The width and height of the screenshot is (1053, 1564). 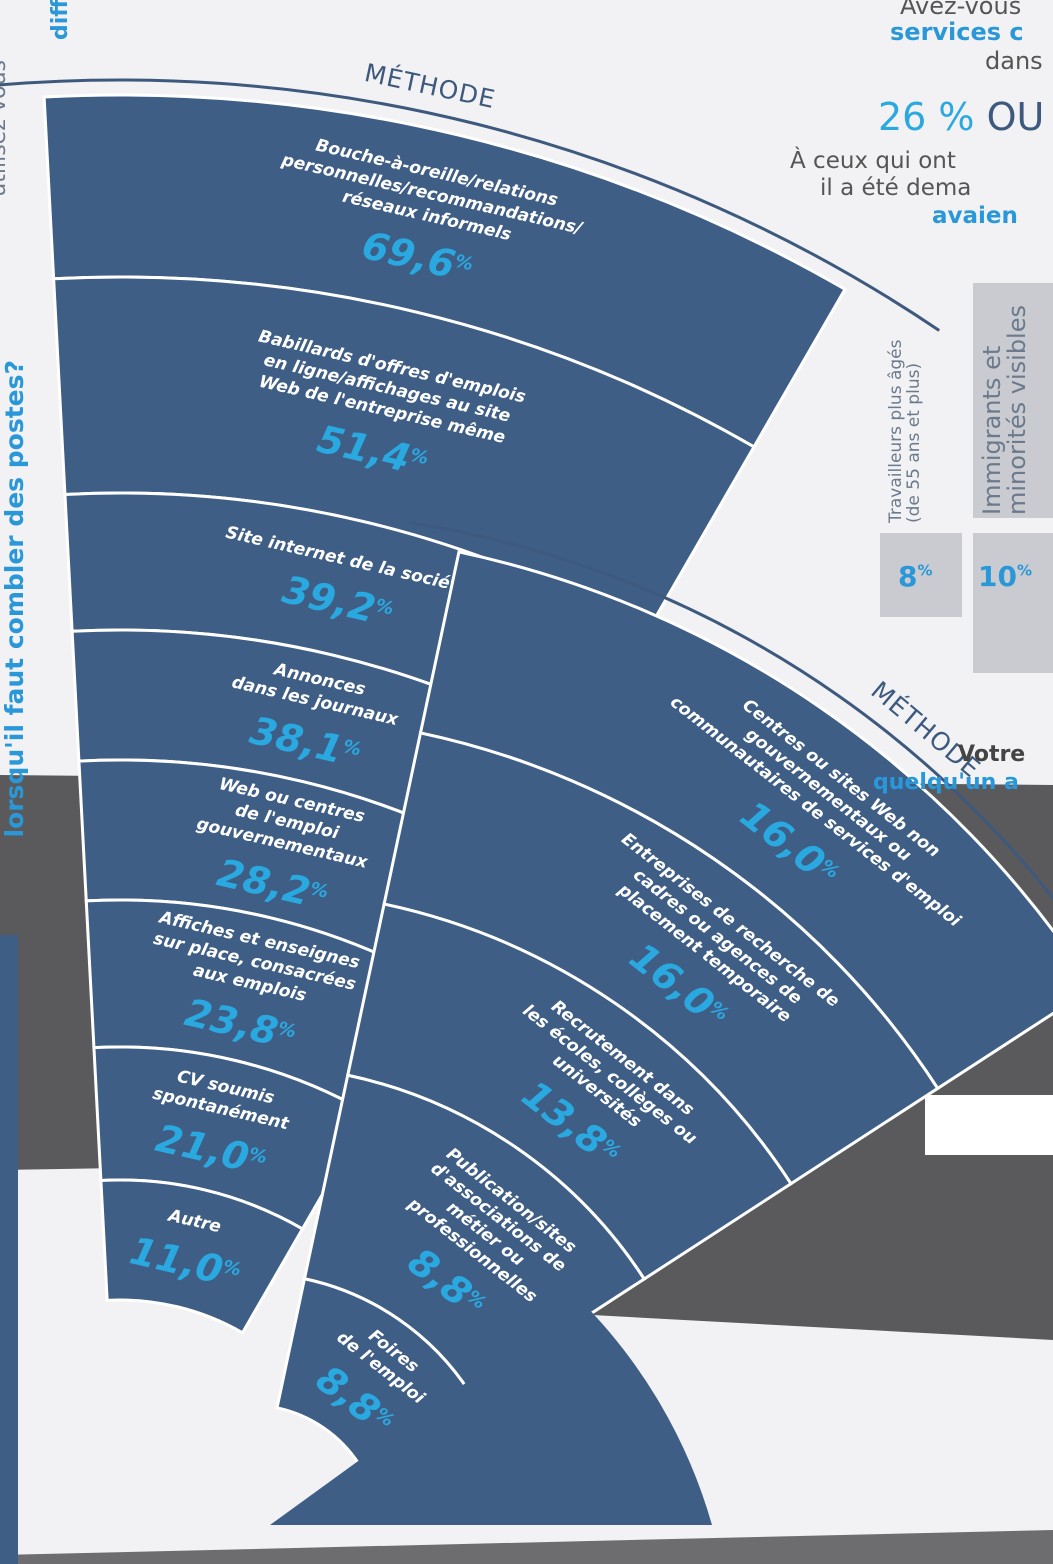 I want to click on bar-value-immigrants: 10%, so click(x=1005, y=576).